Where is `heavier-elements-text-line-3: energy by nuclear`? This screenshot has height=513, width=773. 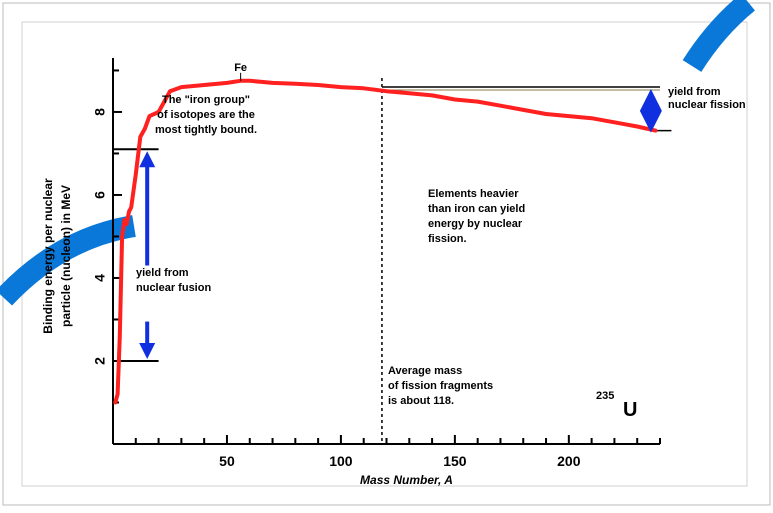
heavier-elements-text-line-3: energy by nuclear is located at coordinates (475, 224).